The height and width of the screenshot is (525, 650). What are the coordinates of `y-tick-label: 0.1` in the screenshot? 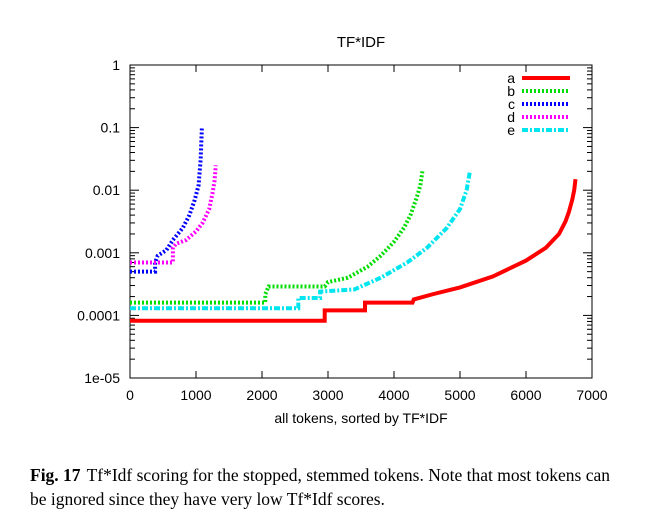 It's located at (111, 128).